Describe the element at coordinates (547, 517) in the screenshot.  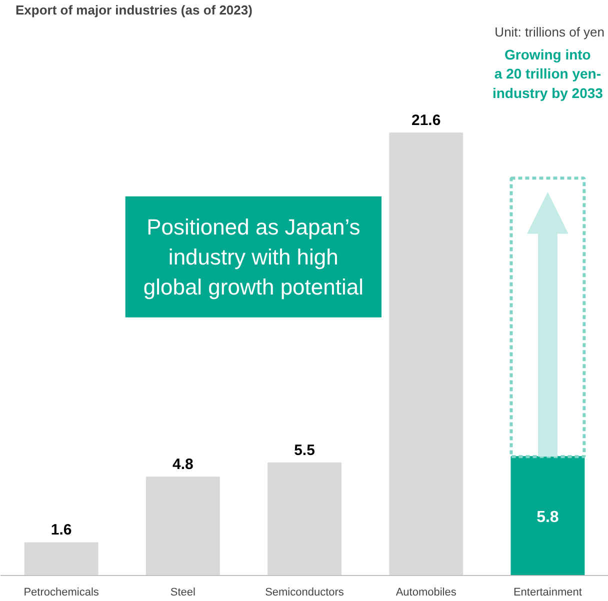
I see `data-label: 5.8` at that location.